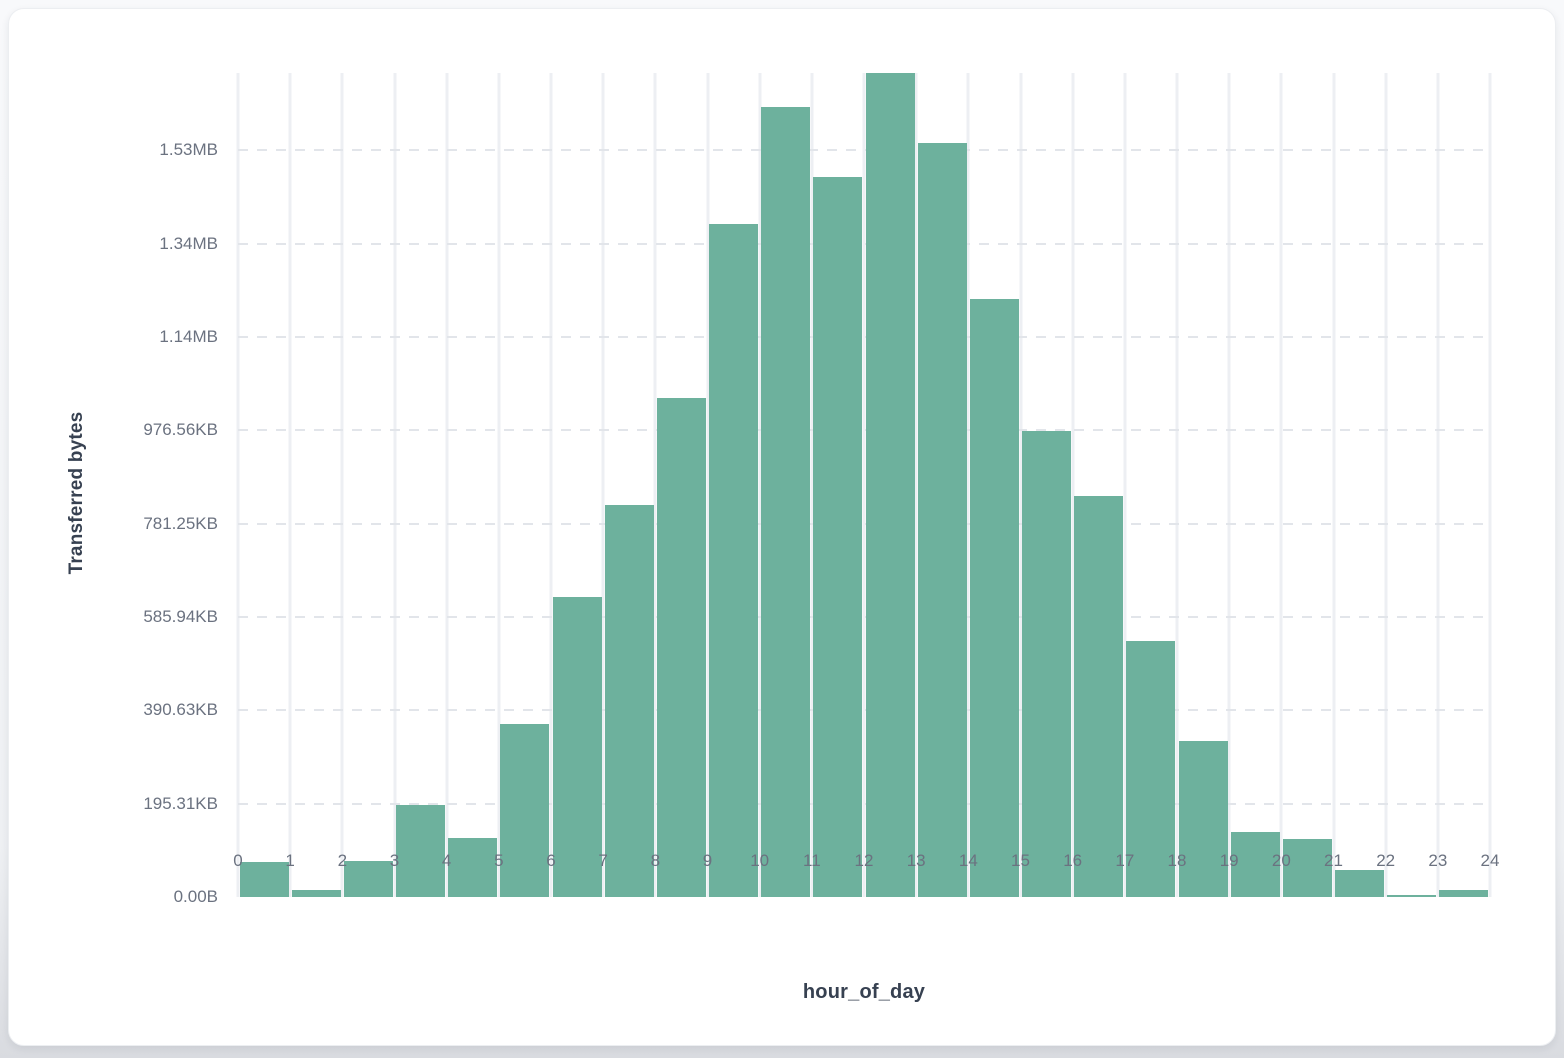 The image size is (1564, 1058). Describe the element at coordinates (180, 523) in the screenshot. I see `y-tick-label-781.25KB: 781.25KB` at that location.